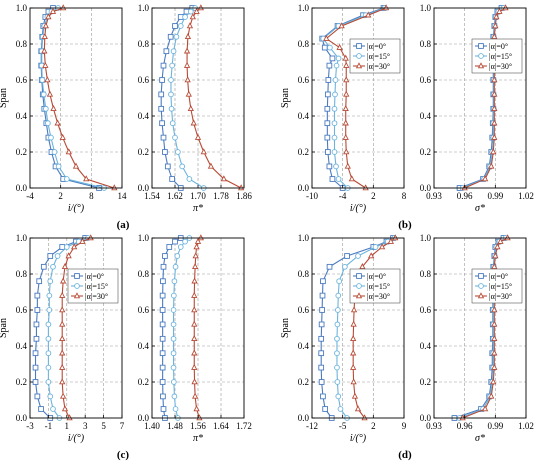 Image resolution: width=550 pixels, height=464 pixels. What do you see at coordinates (343, 426) in the screenshot?
I see `x-tick-label: -5` at bounding box center [343, 426].